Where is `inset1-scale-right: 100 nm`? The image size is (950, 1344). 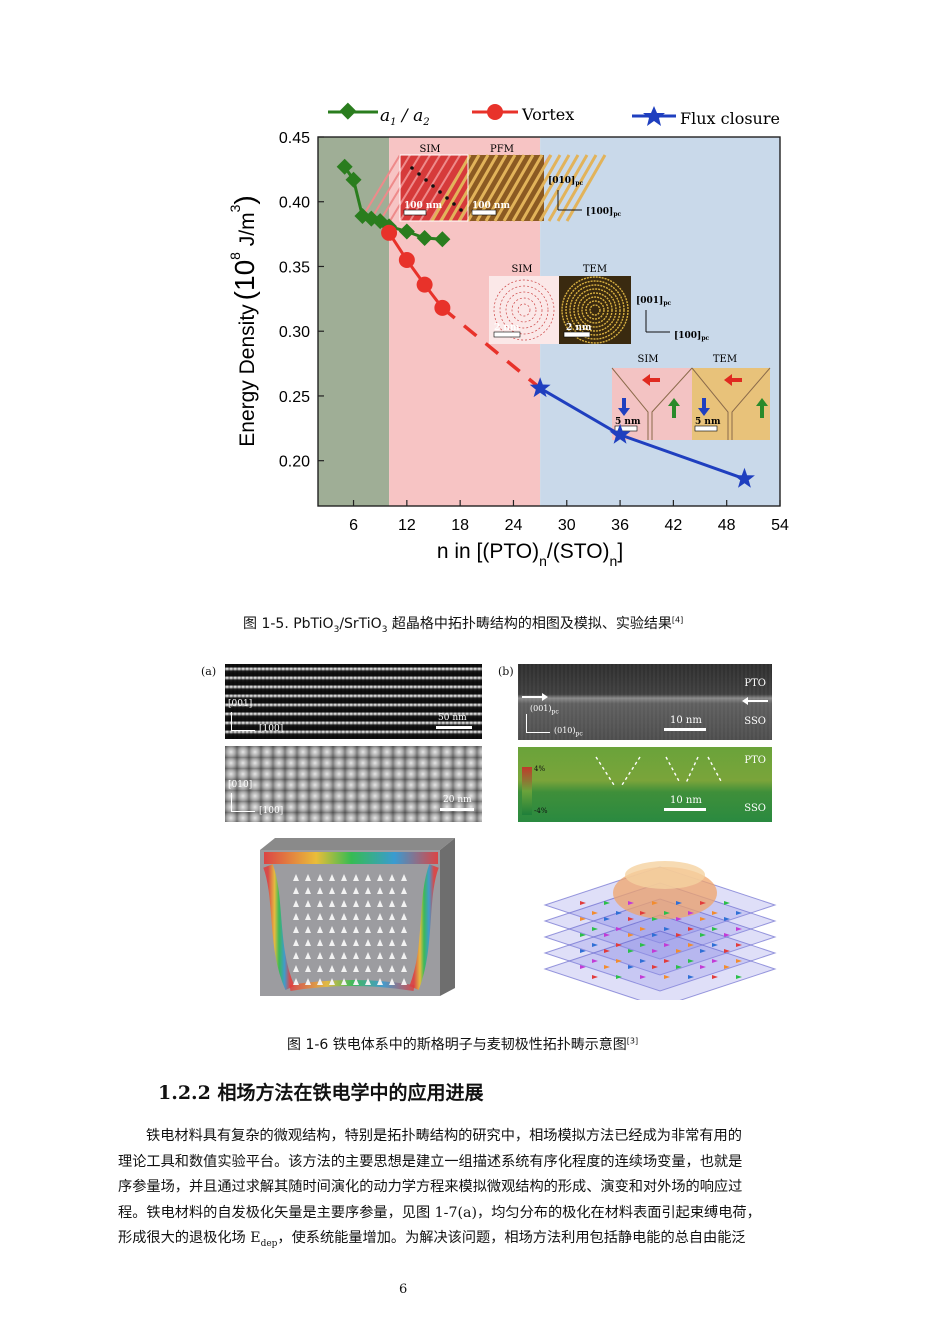
inset1-scale-right: 100 nm is located at coordinates (491, 206).